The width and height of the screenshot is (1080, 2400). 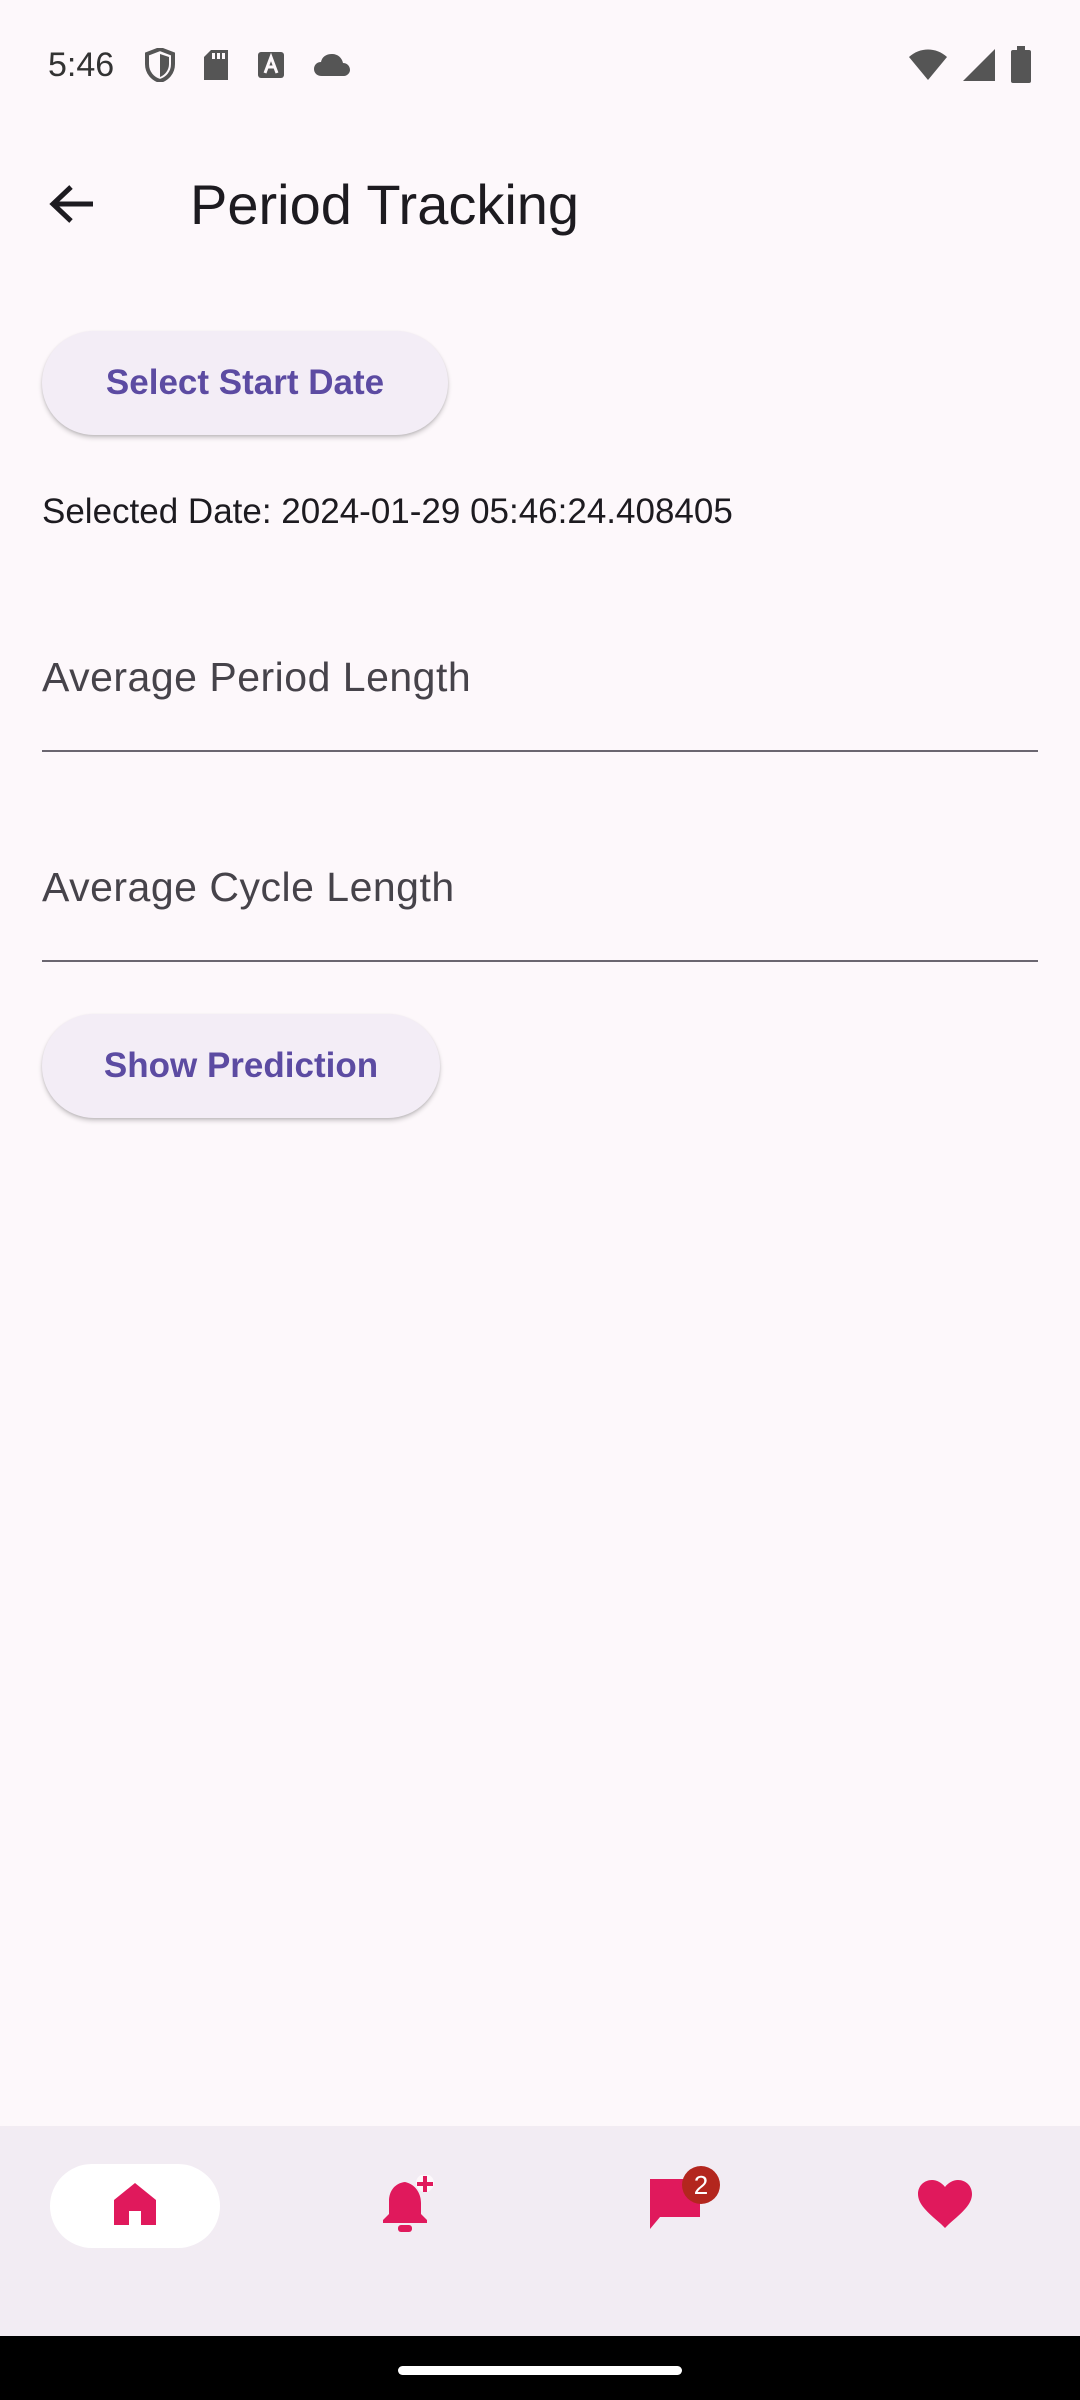 I want to click on gesture-home-handle, so click(x=540, y=2370).